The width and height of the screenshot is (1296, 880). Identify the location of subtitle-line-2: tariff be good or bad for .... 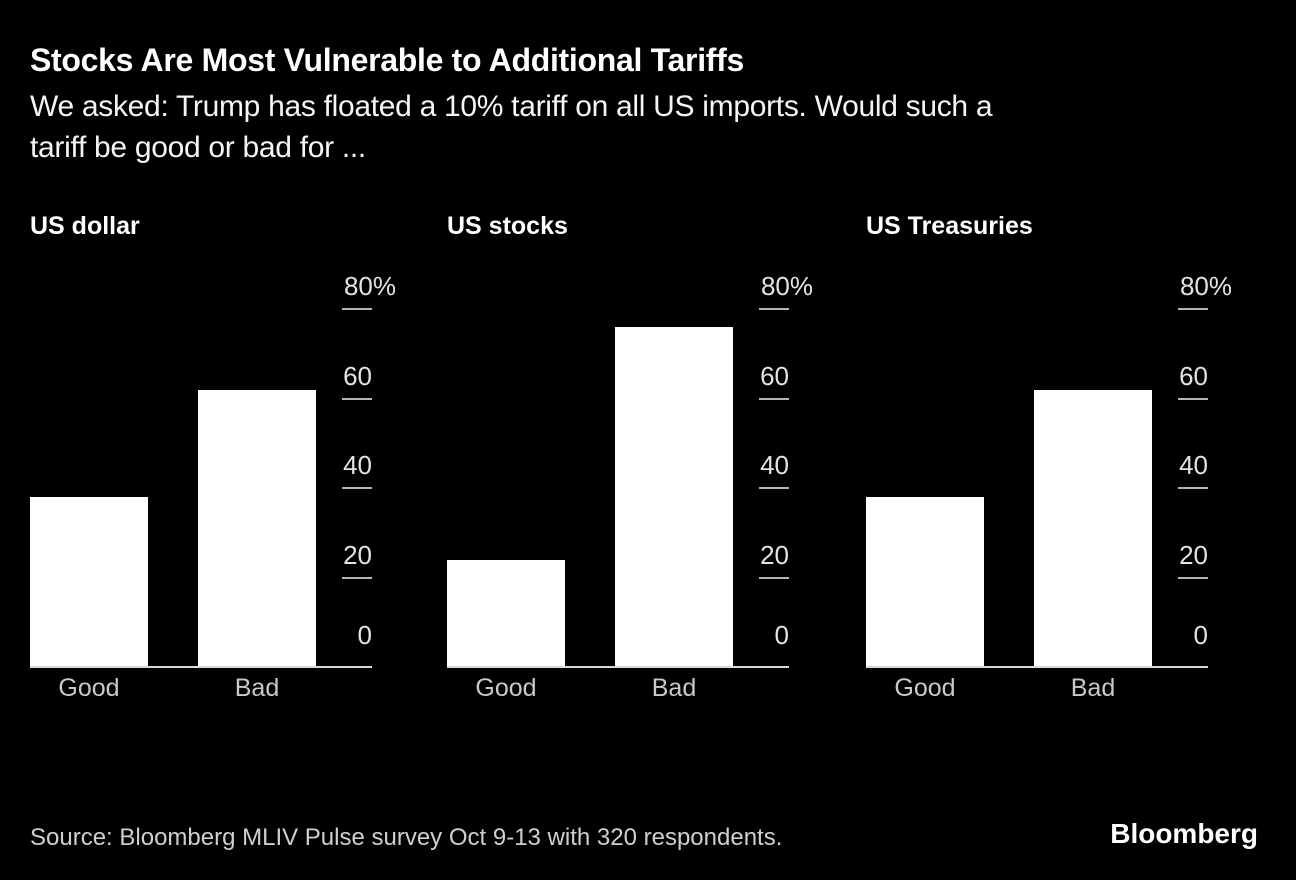
(198, 147).